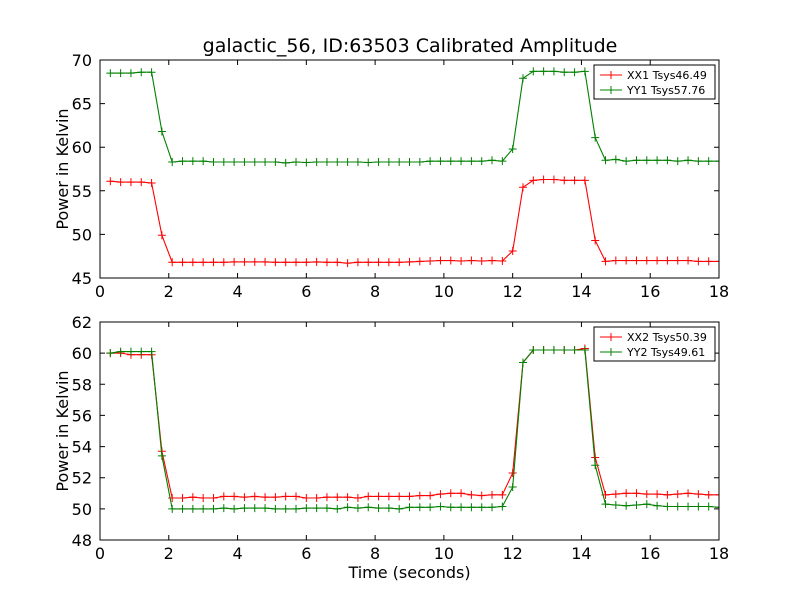 This screenshot has height=600, width=800. What do you see at coordinates (169, 553) in the screenshot?
I see `x-tick-label: 2` at bounding box center [169, 553].